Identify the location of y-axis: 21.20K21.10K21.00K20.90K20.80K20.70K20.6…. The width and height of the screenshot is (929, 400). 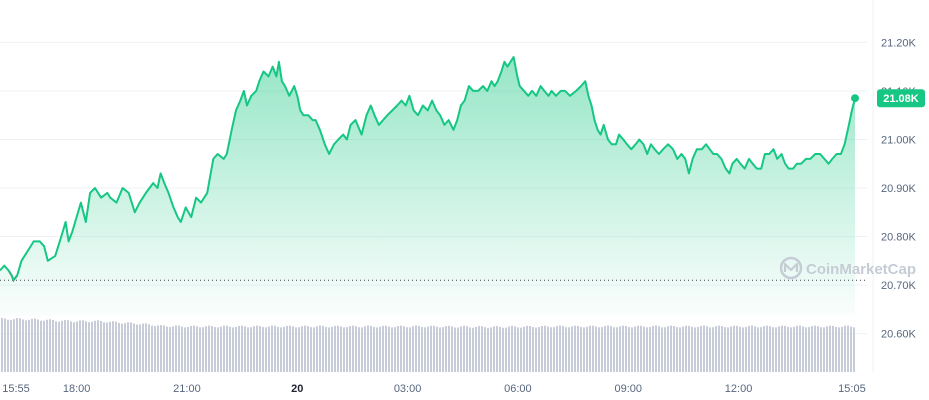
(899, 188).